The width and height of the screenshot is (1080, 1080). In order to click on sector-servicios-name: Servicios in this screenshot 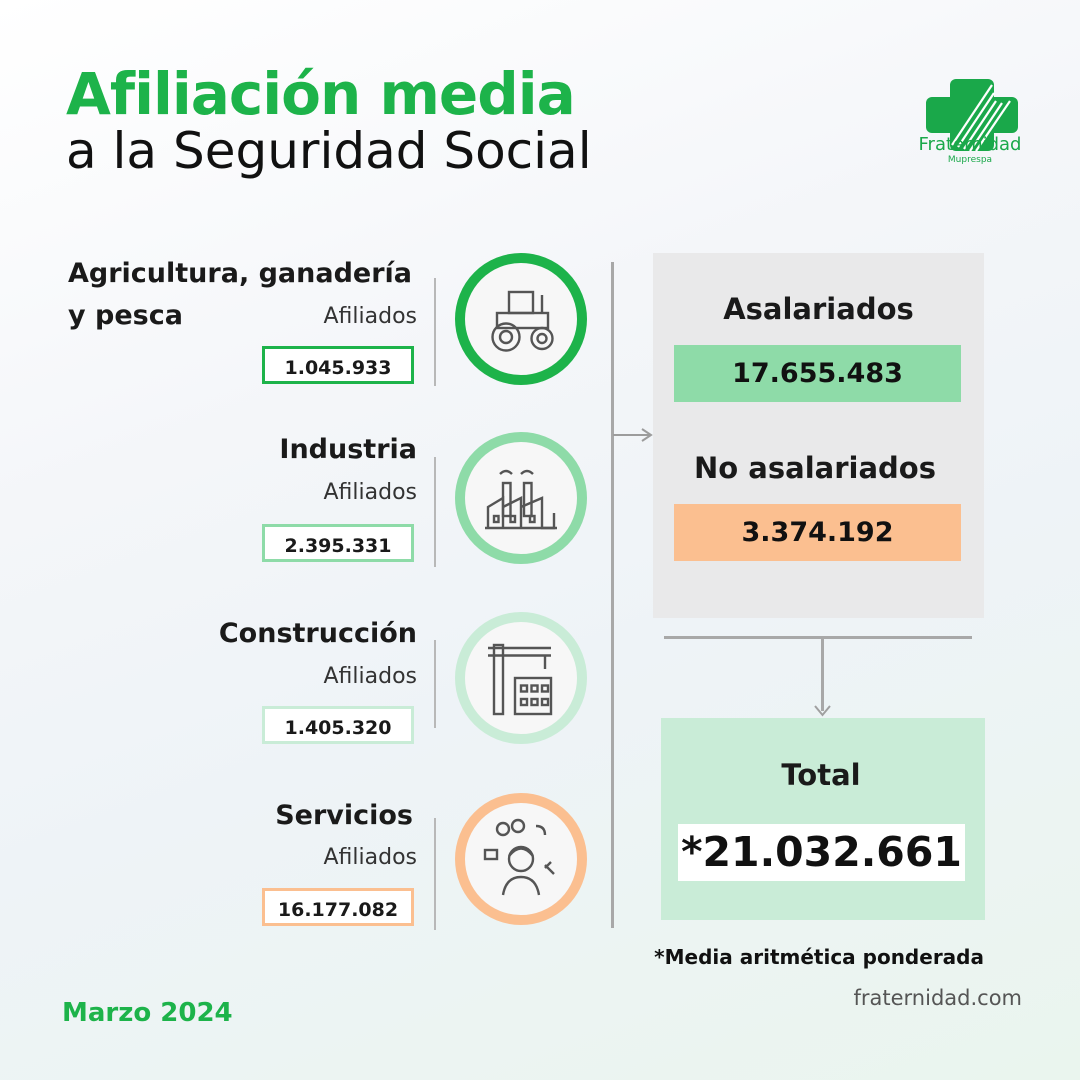, I will do `click(344, 815)`.